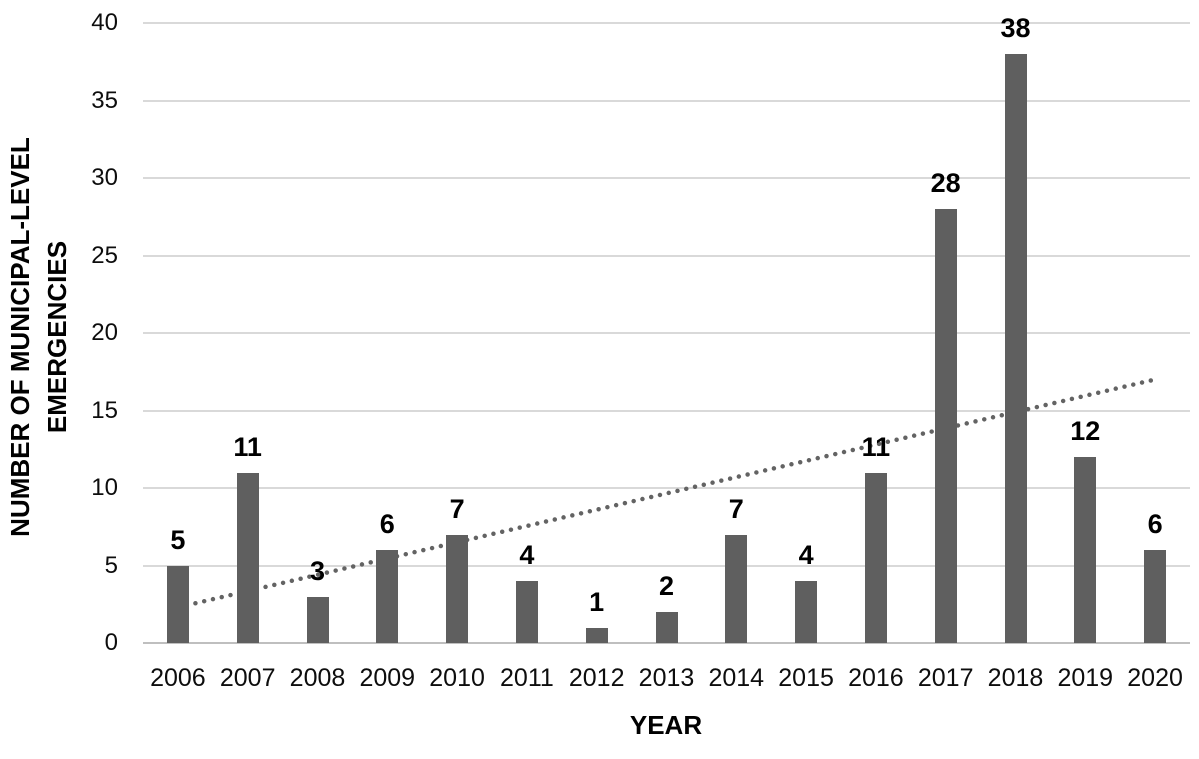 This screenshot has width=1199, height=759. Describe the element at coordinates (40, 337) in the screenshot. I see `y-axis-title: NUMBER OF MUNICIPAL-LEVEL EMERGENCIES` at that location.